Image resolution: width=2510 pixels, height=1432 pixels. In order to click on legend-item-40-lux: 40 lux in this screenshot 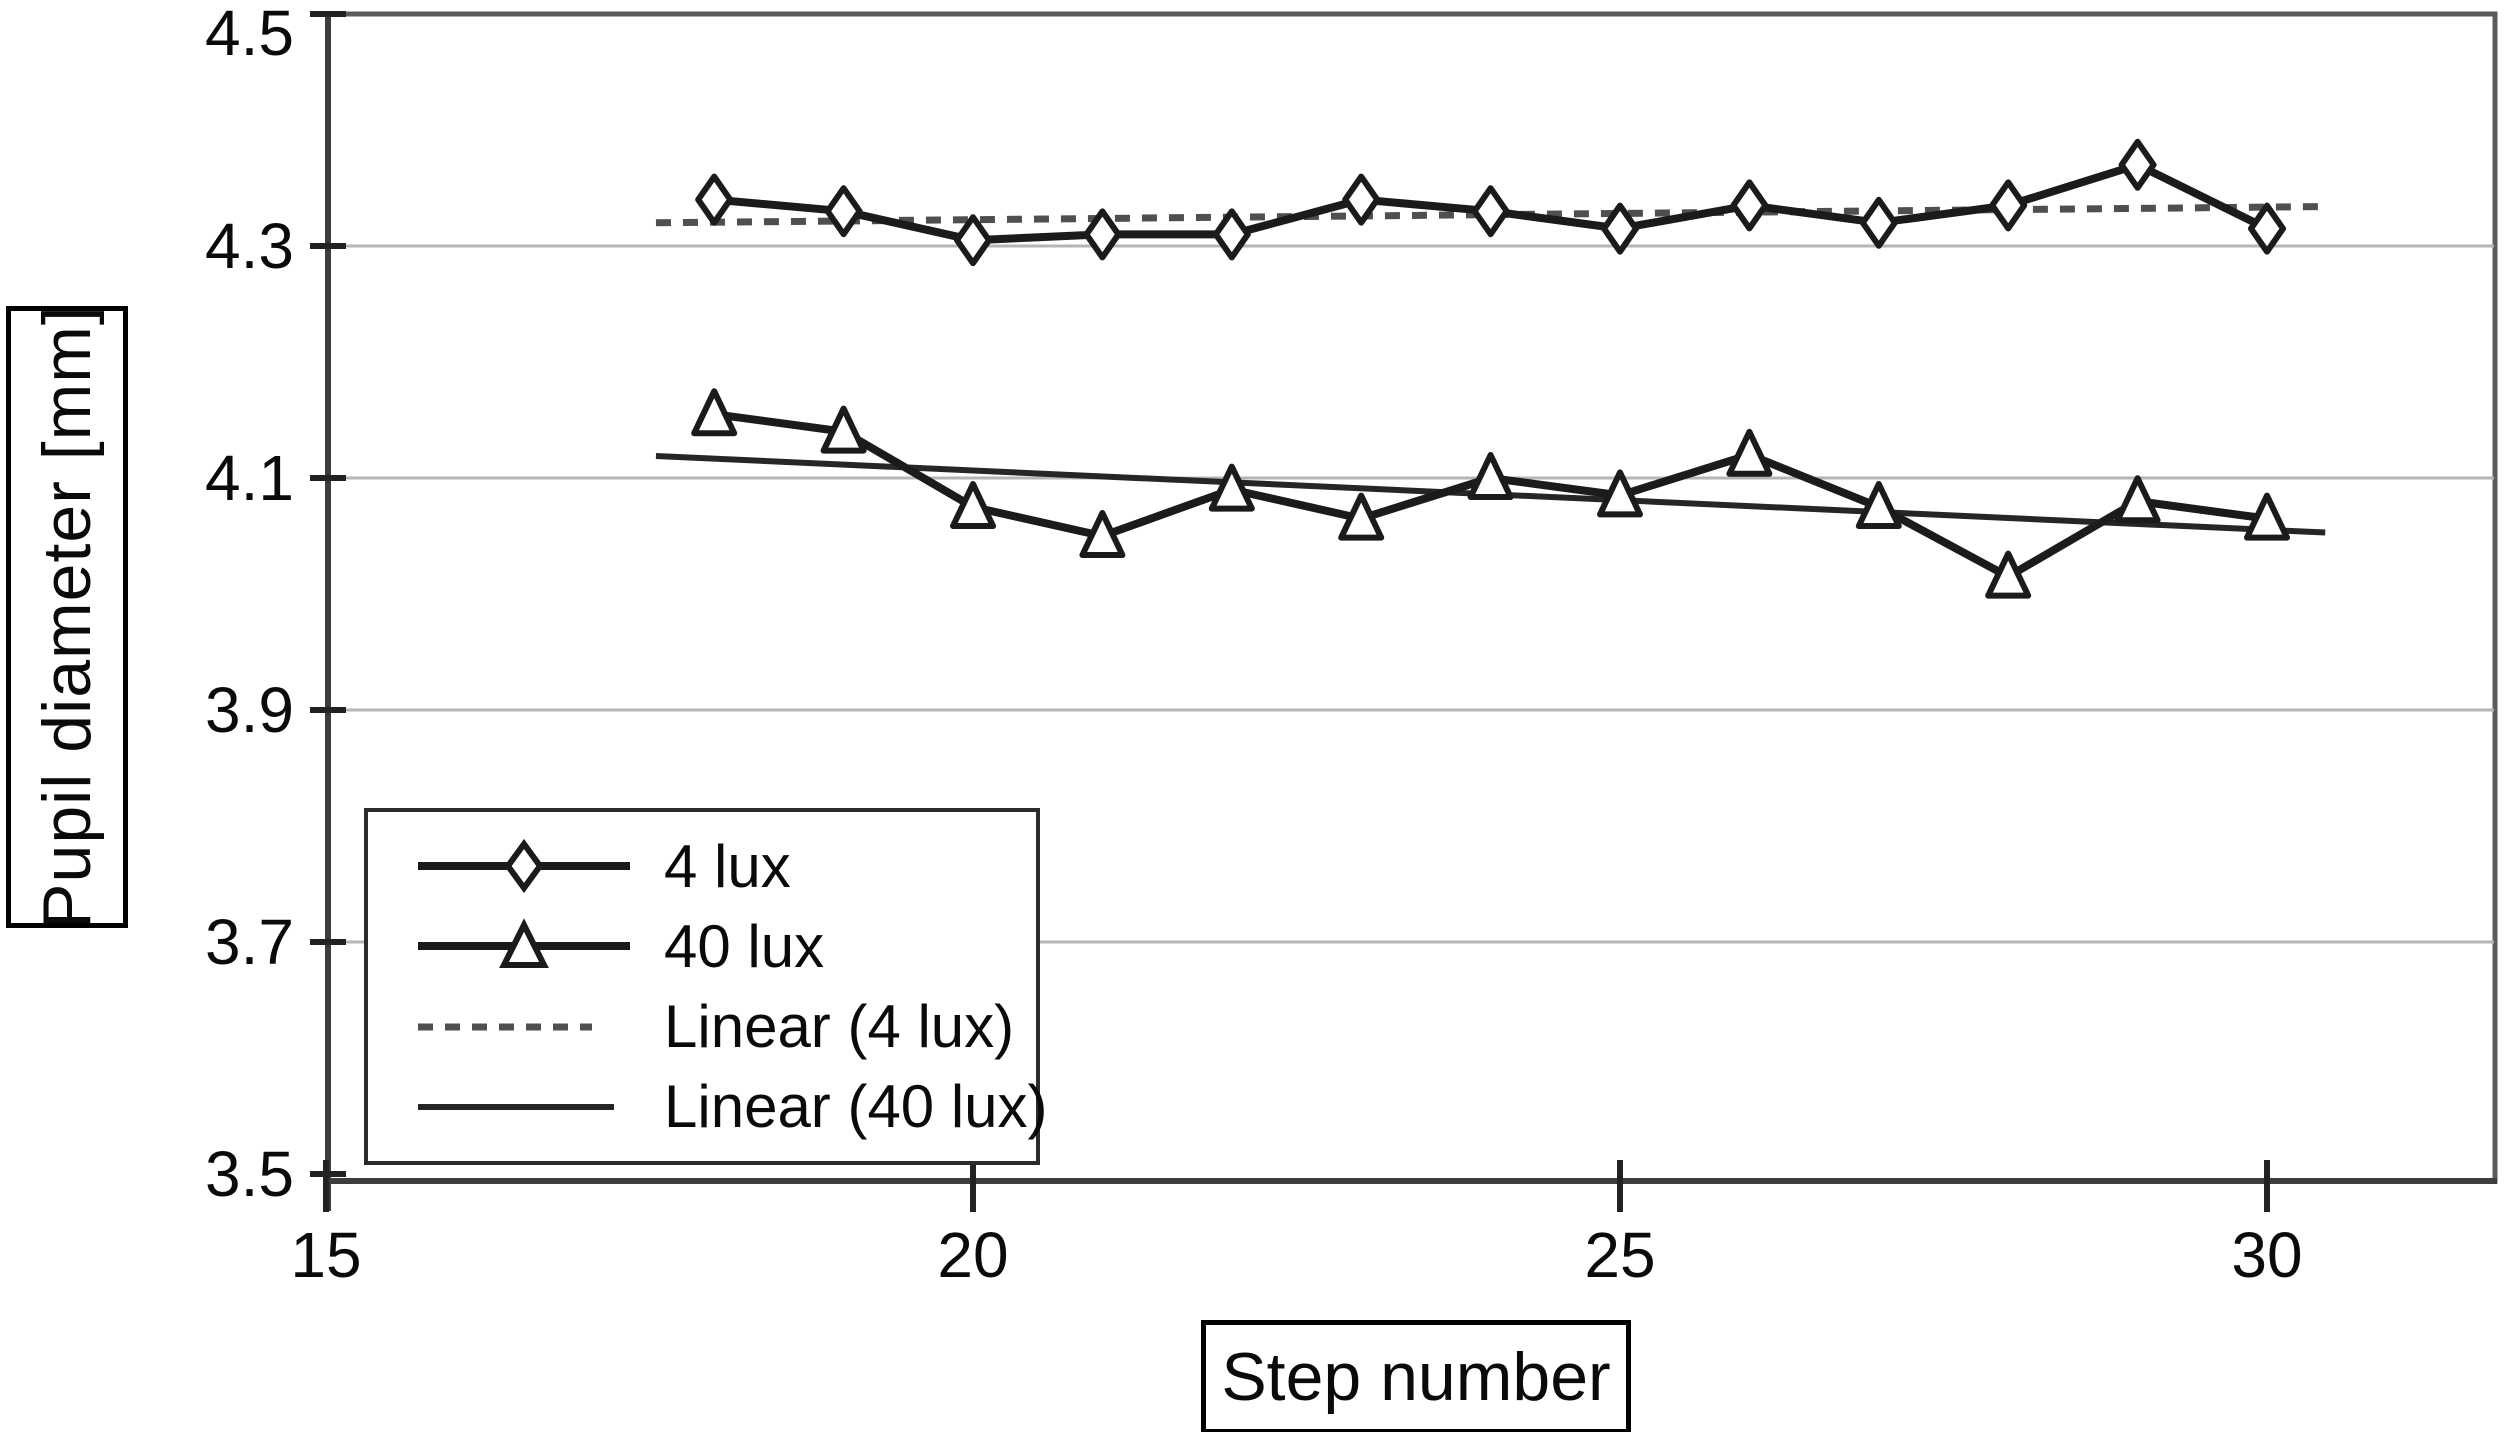, I will do `click(720, 946)`.